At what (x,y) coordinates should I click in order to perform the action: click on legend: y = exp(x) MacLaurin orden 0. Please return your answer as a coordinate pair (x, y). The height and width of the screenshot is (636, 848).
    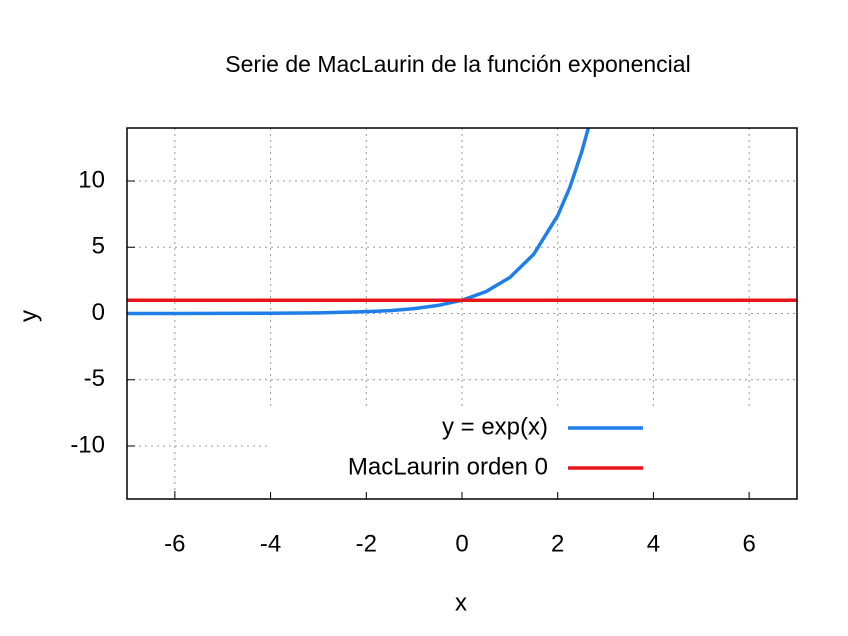
    Looking at the image, I should click on (531, 449).